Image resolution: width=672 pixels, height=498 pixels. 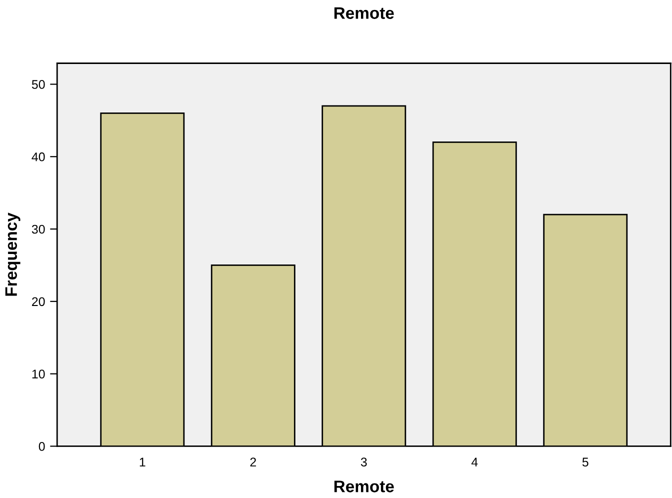 What do you see at coordinates (143, 462) in the screenshot?
I see `x-tick-label: 1` at bounding box center [143, 462].